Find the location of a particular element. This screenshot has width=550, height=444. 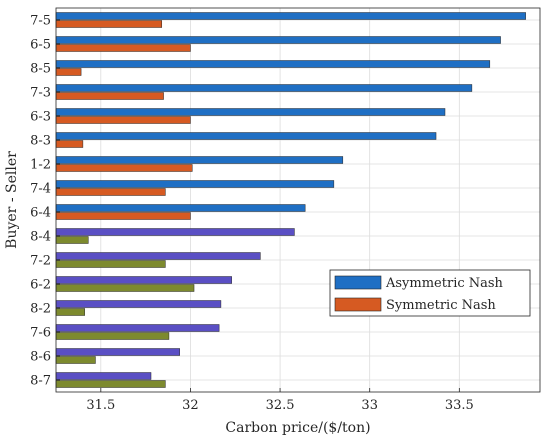

legend-label-symmetric: Symmetric Nash is located at coordinates (441, 305).